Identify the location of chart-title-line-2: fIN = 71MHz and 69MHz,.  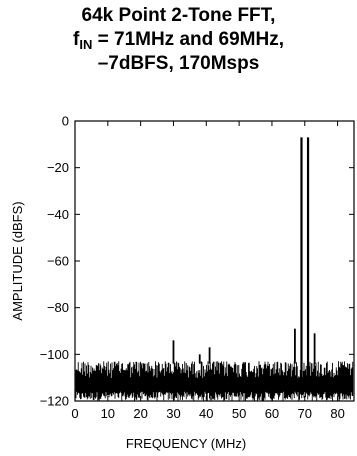
(178, 40).